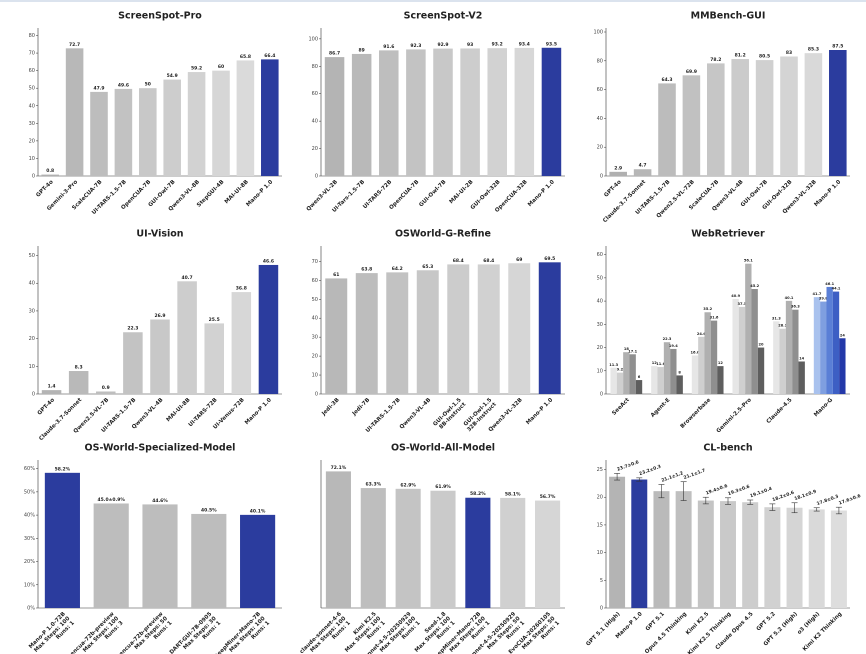  I want to click on value-label: 60, so click(221, 67).